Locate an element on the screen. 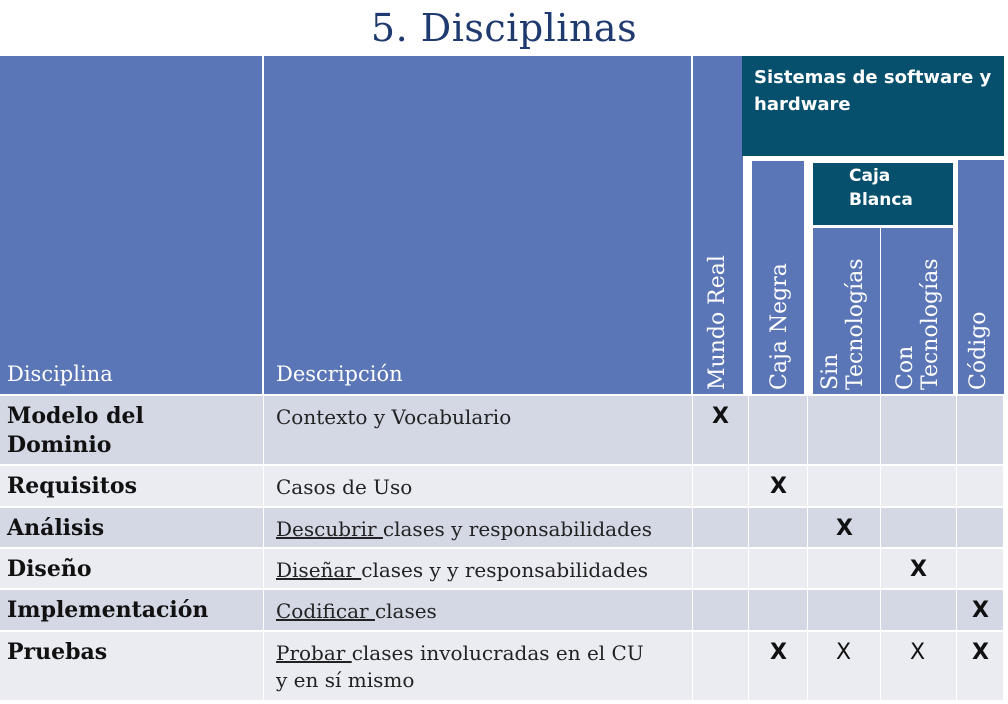  sistemas-label-line2: hardware is located at coordinates (802, 104).